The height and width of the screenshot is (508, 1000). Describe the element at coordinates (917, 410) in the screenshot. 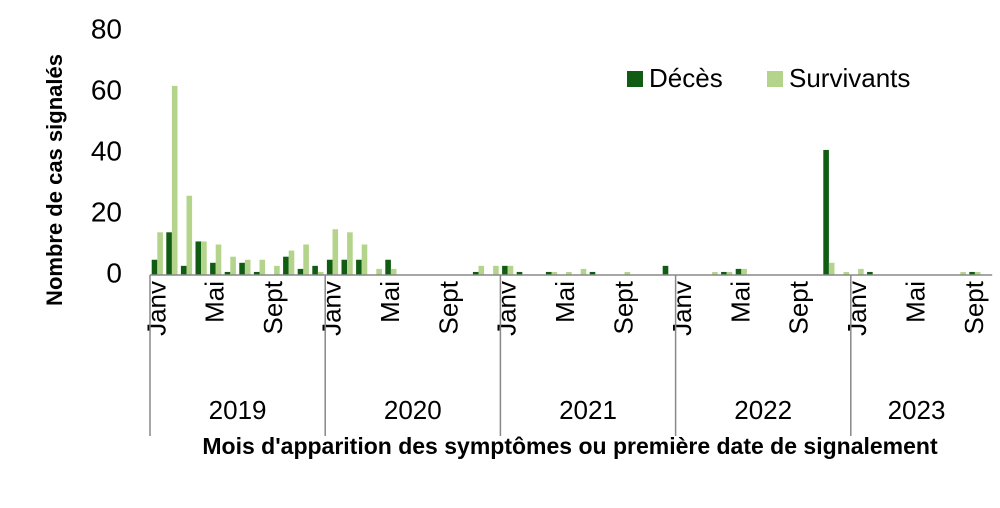

I see `year-label: 2023` at that location.